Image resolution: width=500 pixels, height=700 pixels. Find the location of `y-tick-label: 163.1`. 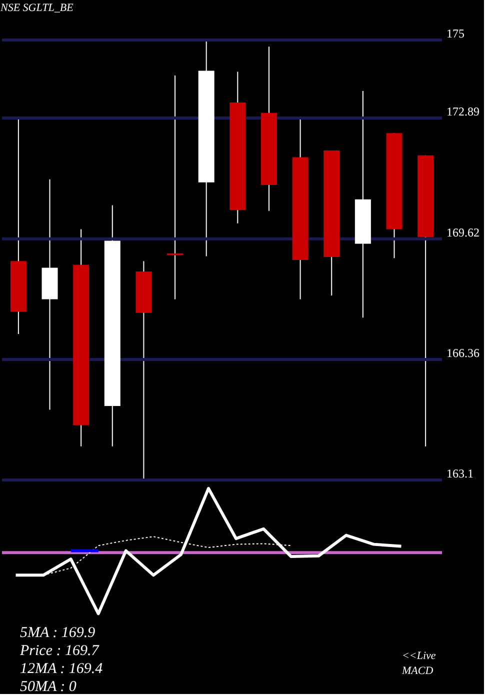

y-tick-label: 163.1 is located at coordinates (460, 473).